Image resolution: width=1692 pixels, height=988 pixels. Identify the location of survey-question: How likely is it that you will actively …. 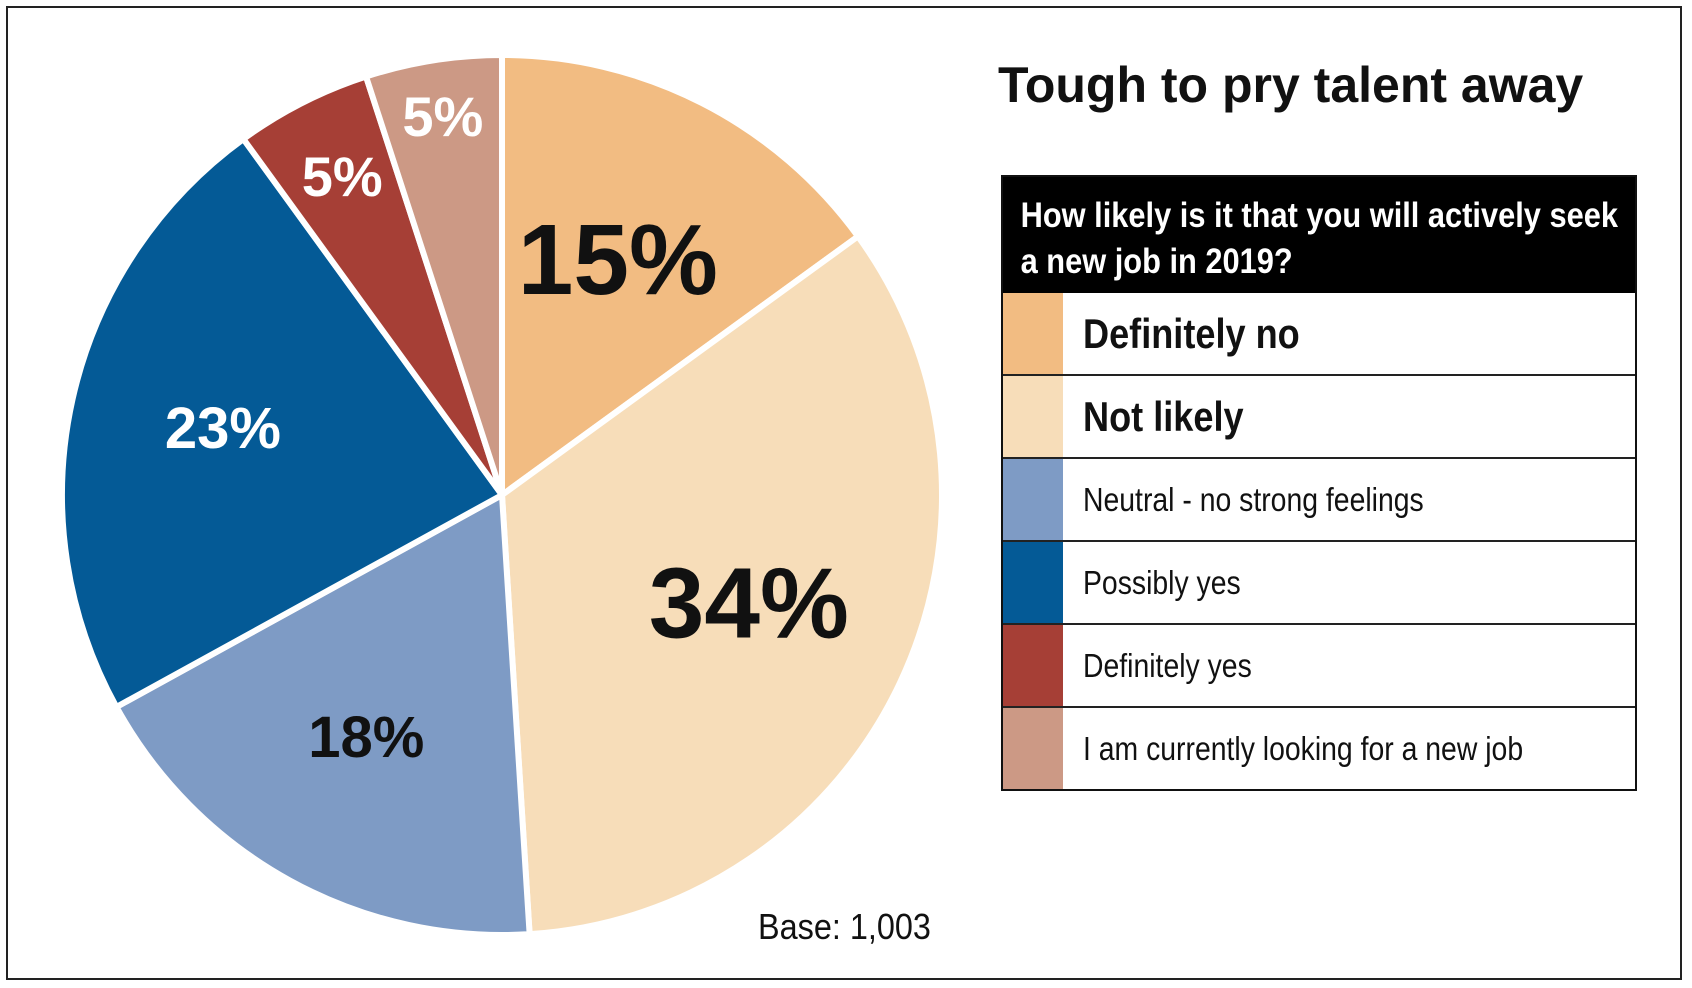
(1319, 235).